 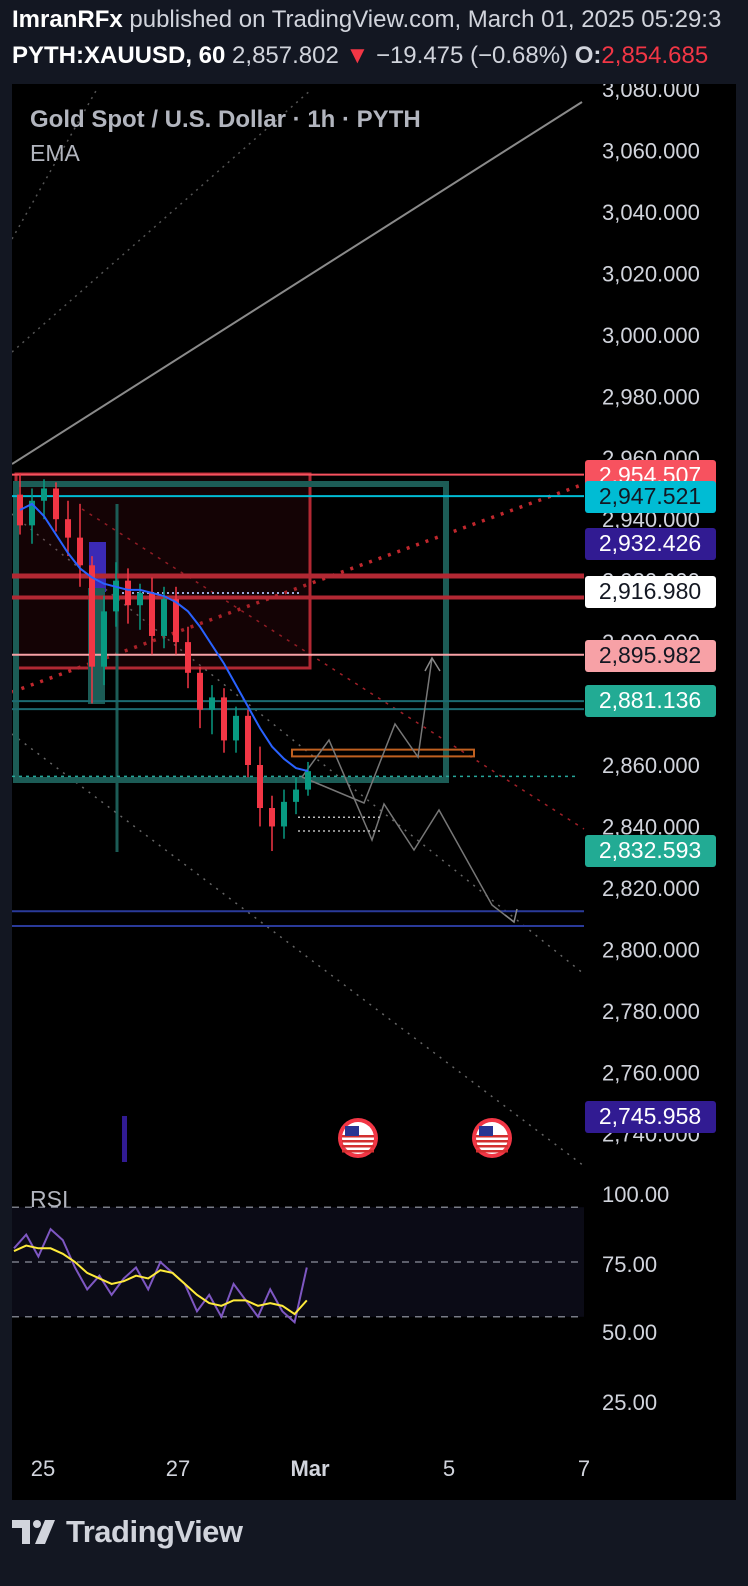 What do you see at coordinates (651, 765) in the screenshot?
I see `price-tick-label: 2,860.000` at bounding box center [651, 765].